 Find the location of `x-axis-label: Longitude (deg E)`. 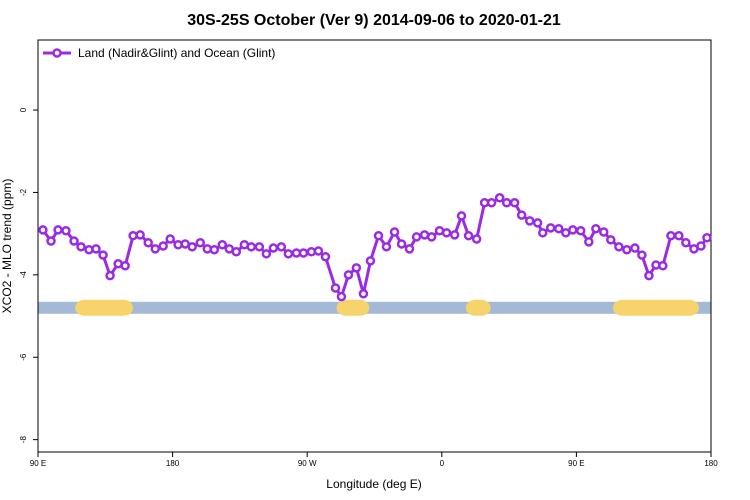

x-axis-label: Longitude (deg E) is located at coordinates (373, 484).